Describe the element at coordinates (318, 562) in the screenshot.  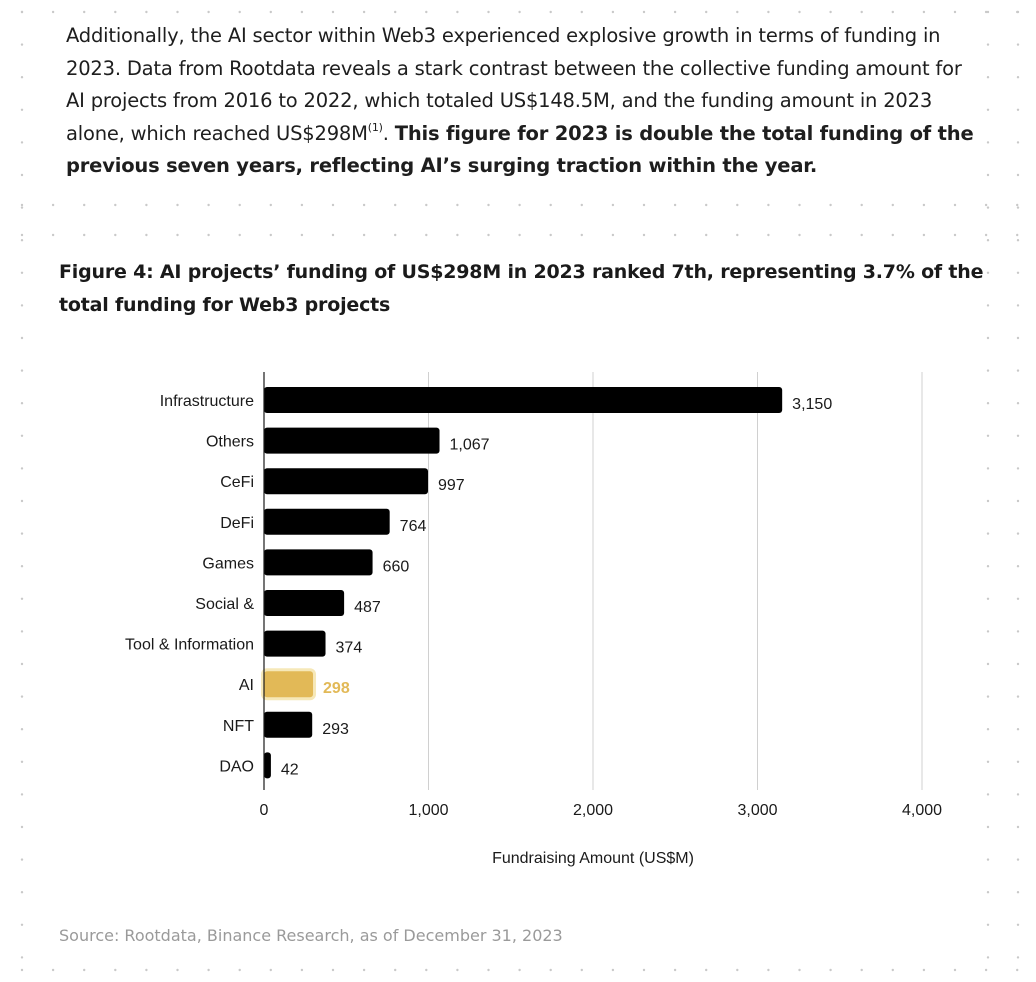
I see `bar-games` at that location.